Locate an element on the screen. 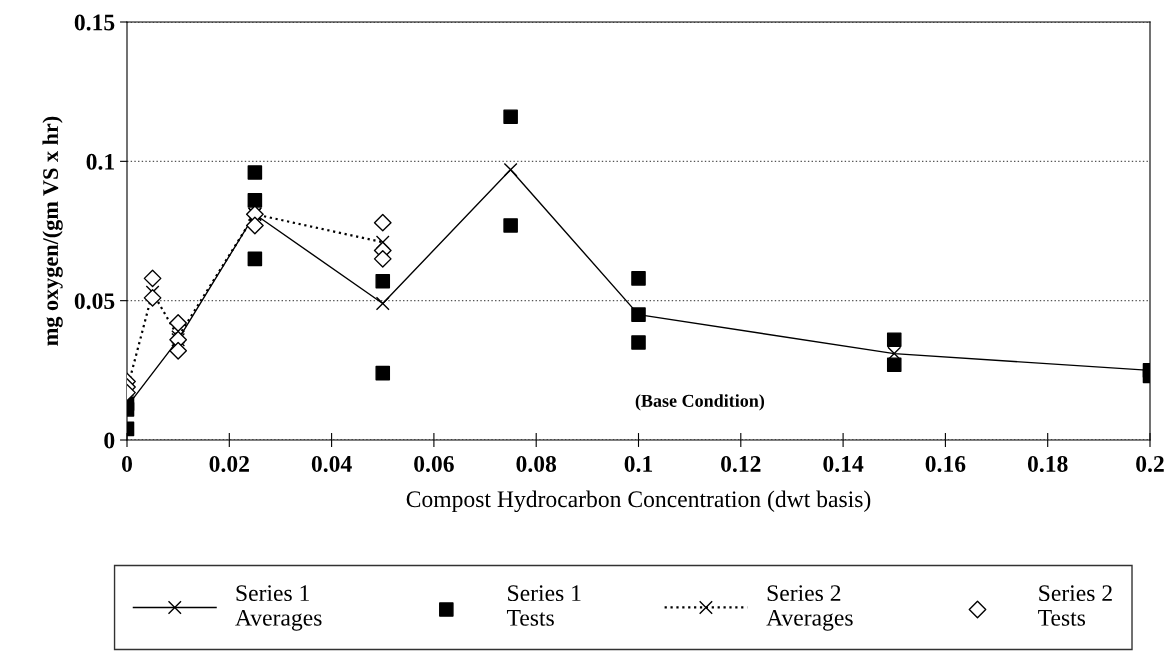 The width and height of the screenshot is (1176, 668). legend-label: Series 2 Tests is located at coordinates (1075, 605).